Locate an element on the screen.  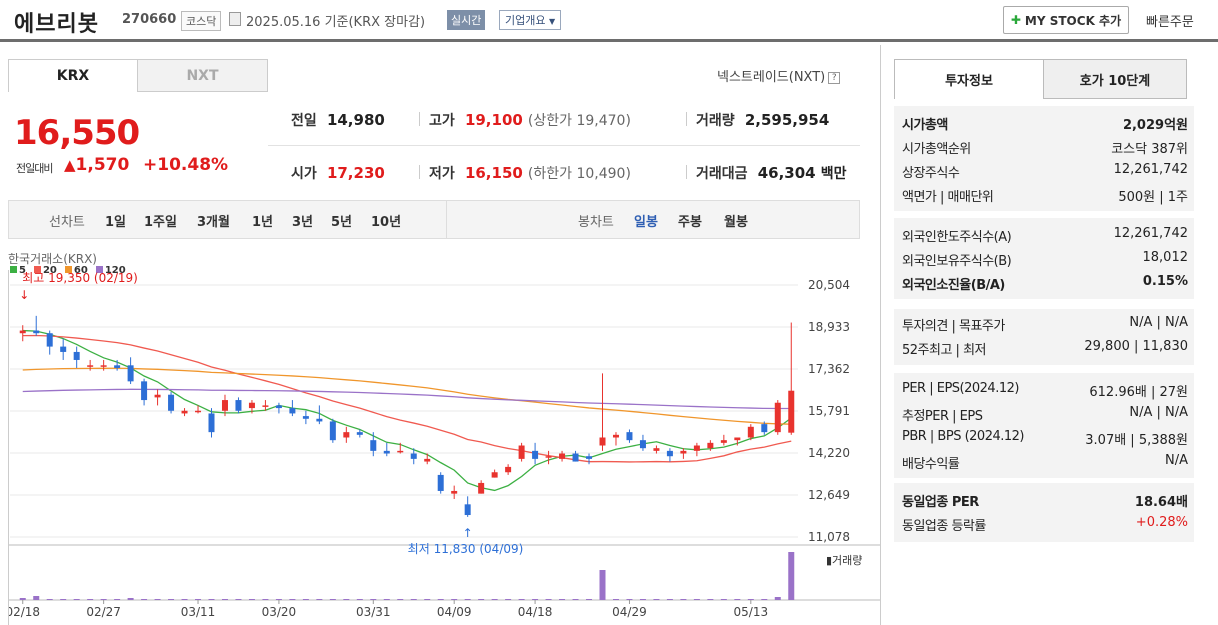
info-label: 외국인소진율(B/A) is located at coordinates (953, 285).